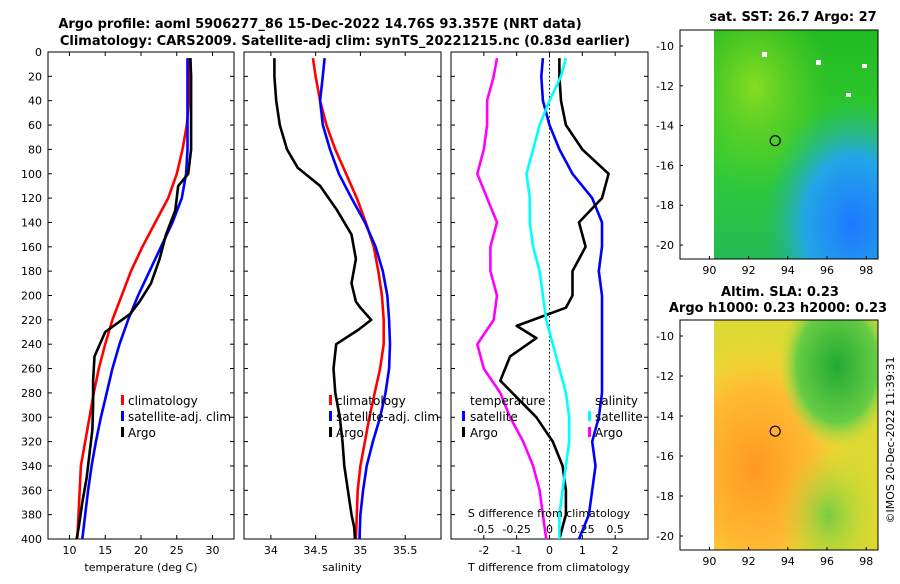 The width and height of the screenshot is (900, 584). Describe the element at coordinates (775, 431) in the screenshot. I see `argo-profile-marker` at that location.